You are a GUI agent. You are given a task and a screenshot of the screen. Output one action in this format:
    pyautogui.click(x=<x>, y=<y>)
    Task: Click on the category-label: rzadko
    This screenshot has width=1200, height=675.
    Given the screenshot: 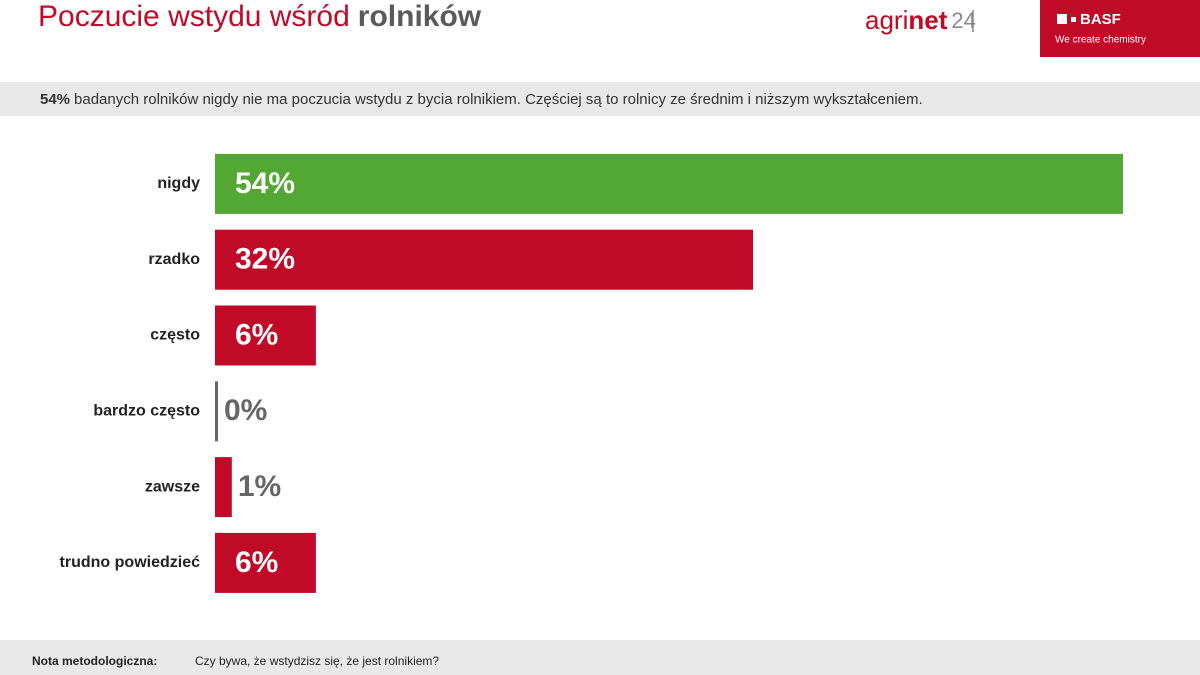 What is the action you would take?
    pyautogui.click(x=174, y=259)
    